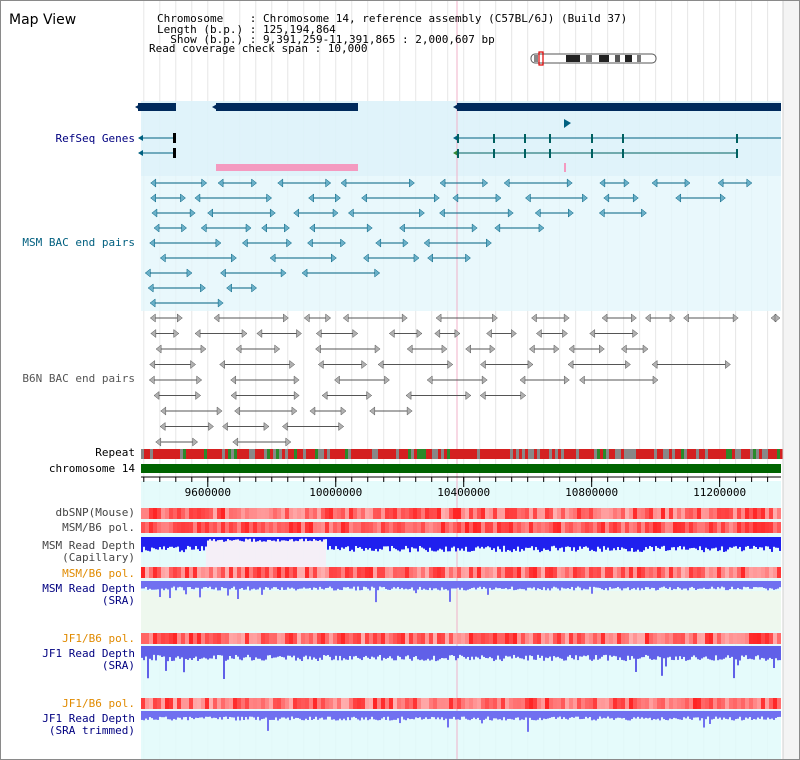 The width and height of the screenshot is (800, 760). I want to click on label-jf1-depth-trimmed-sub: (SRA trimmed), so click(92, 730).